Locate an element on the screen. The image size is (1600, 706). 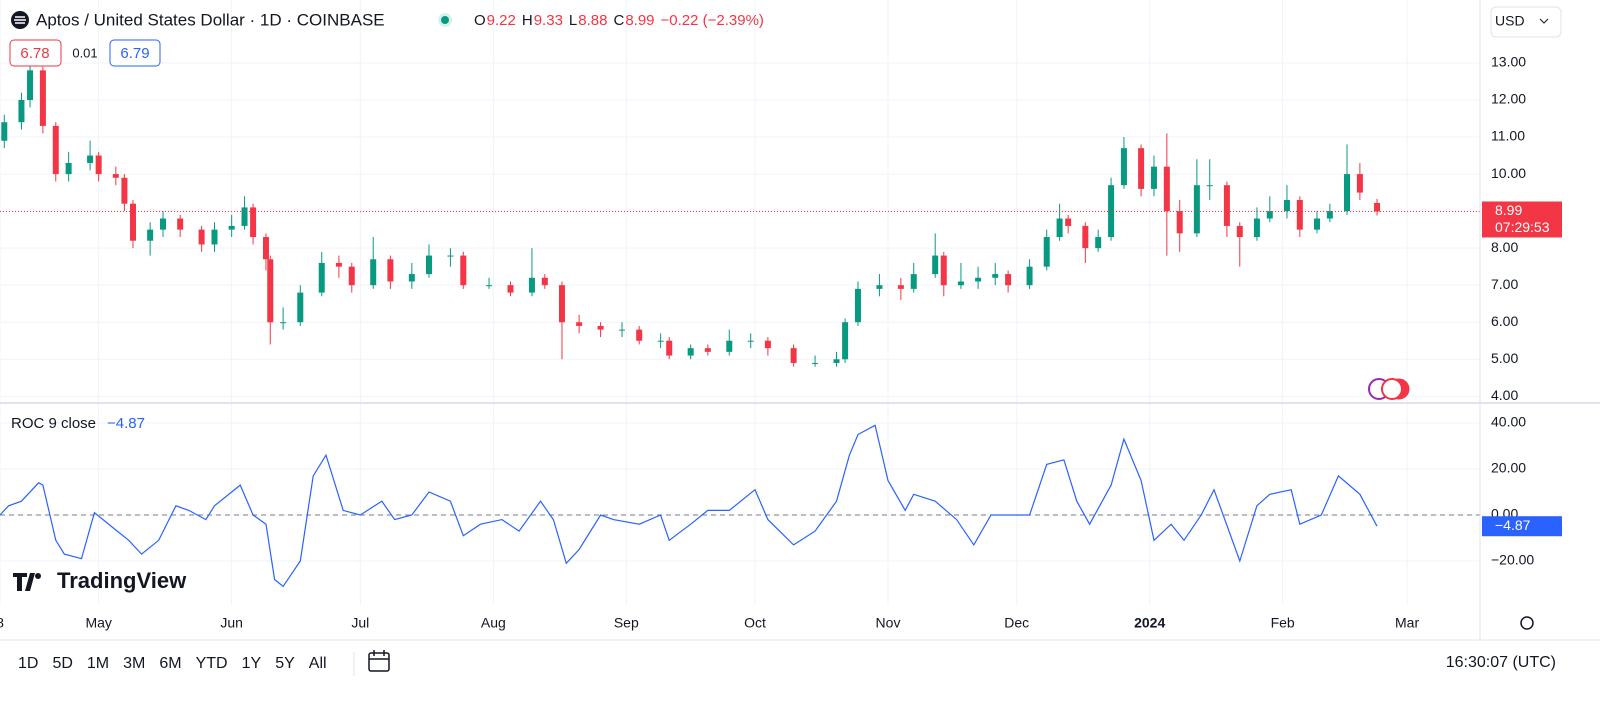
y-tick-label: 11.00 is located at coordinates (1508, 136).